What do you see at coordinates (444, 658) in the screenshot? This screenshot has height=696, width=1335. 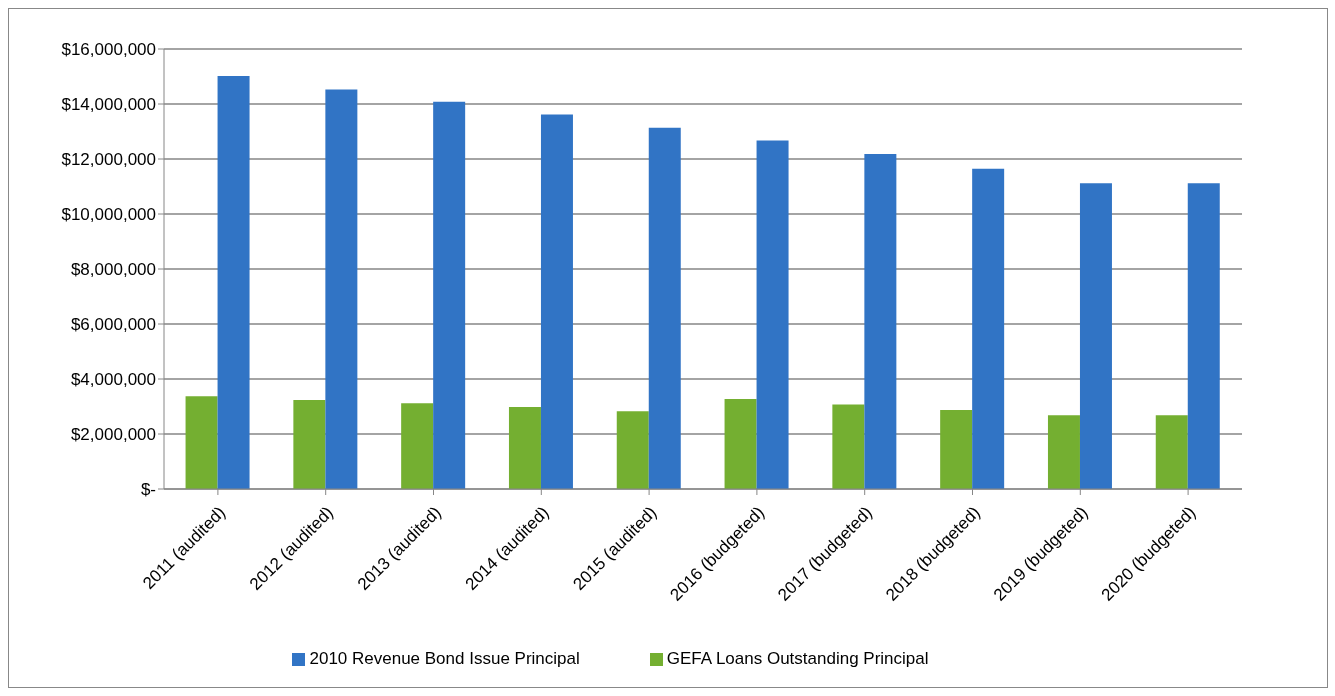 I see `legend-label: 2010 Revenue Bond Issue Principal` at bounding box center [444, 658].